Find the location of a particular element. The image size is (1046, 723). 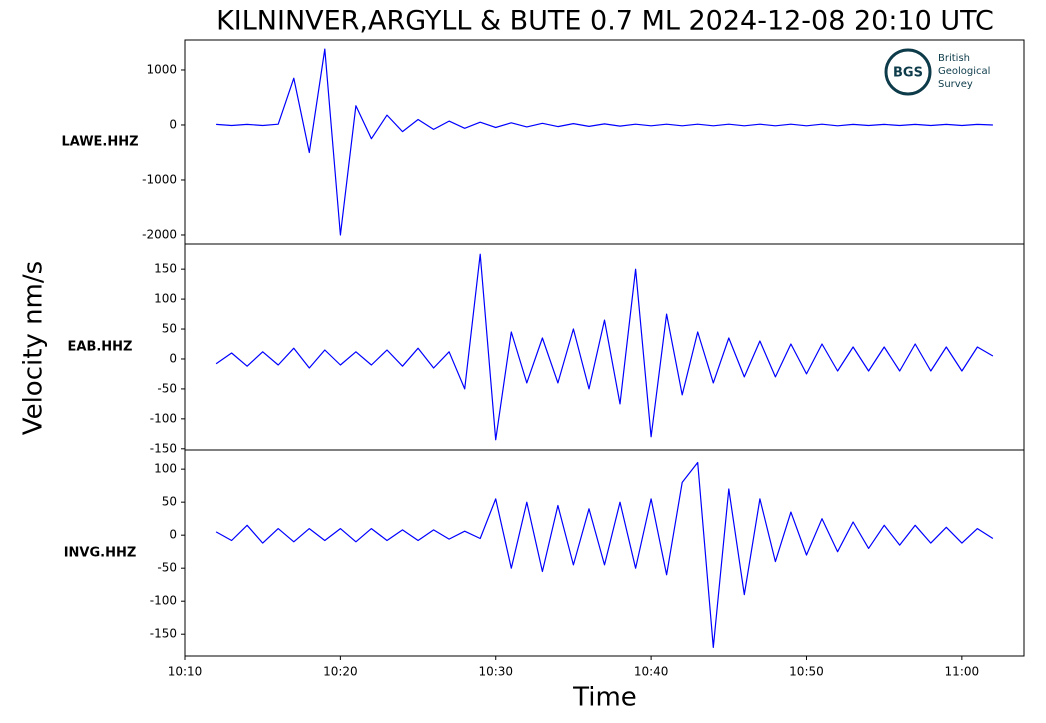

x-tick-label: 10:40 is located at coordinates (651, 672).